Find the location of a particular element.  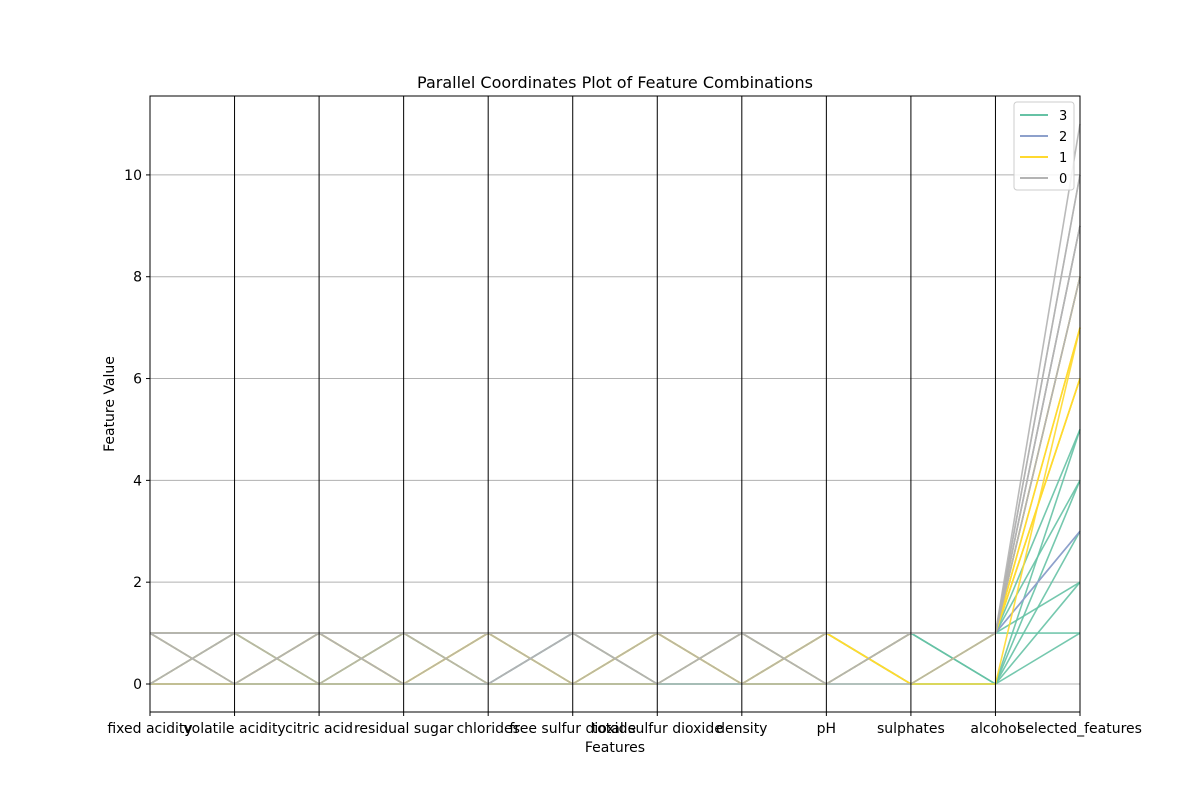

legend: 3 2 1 0 is located at coordinates (1044, 146).